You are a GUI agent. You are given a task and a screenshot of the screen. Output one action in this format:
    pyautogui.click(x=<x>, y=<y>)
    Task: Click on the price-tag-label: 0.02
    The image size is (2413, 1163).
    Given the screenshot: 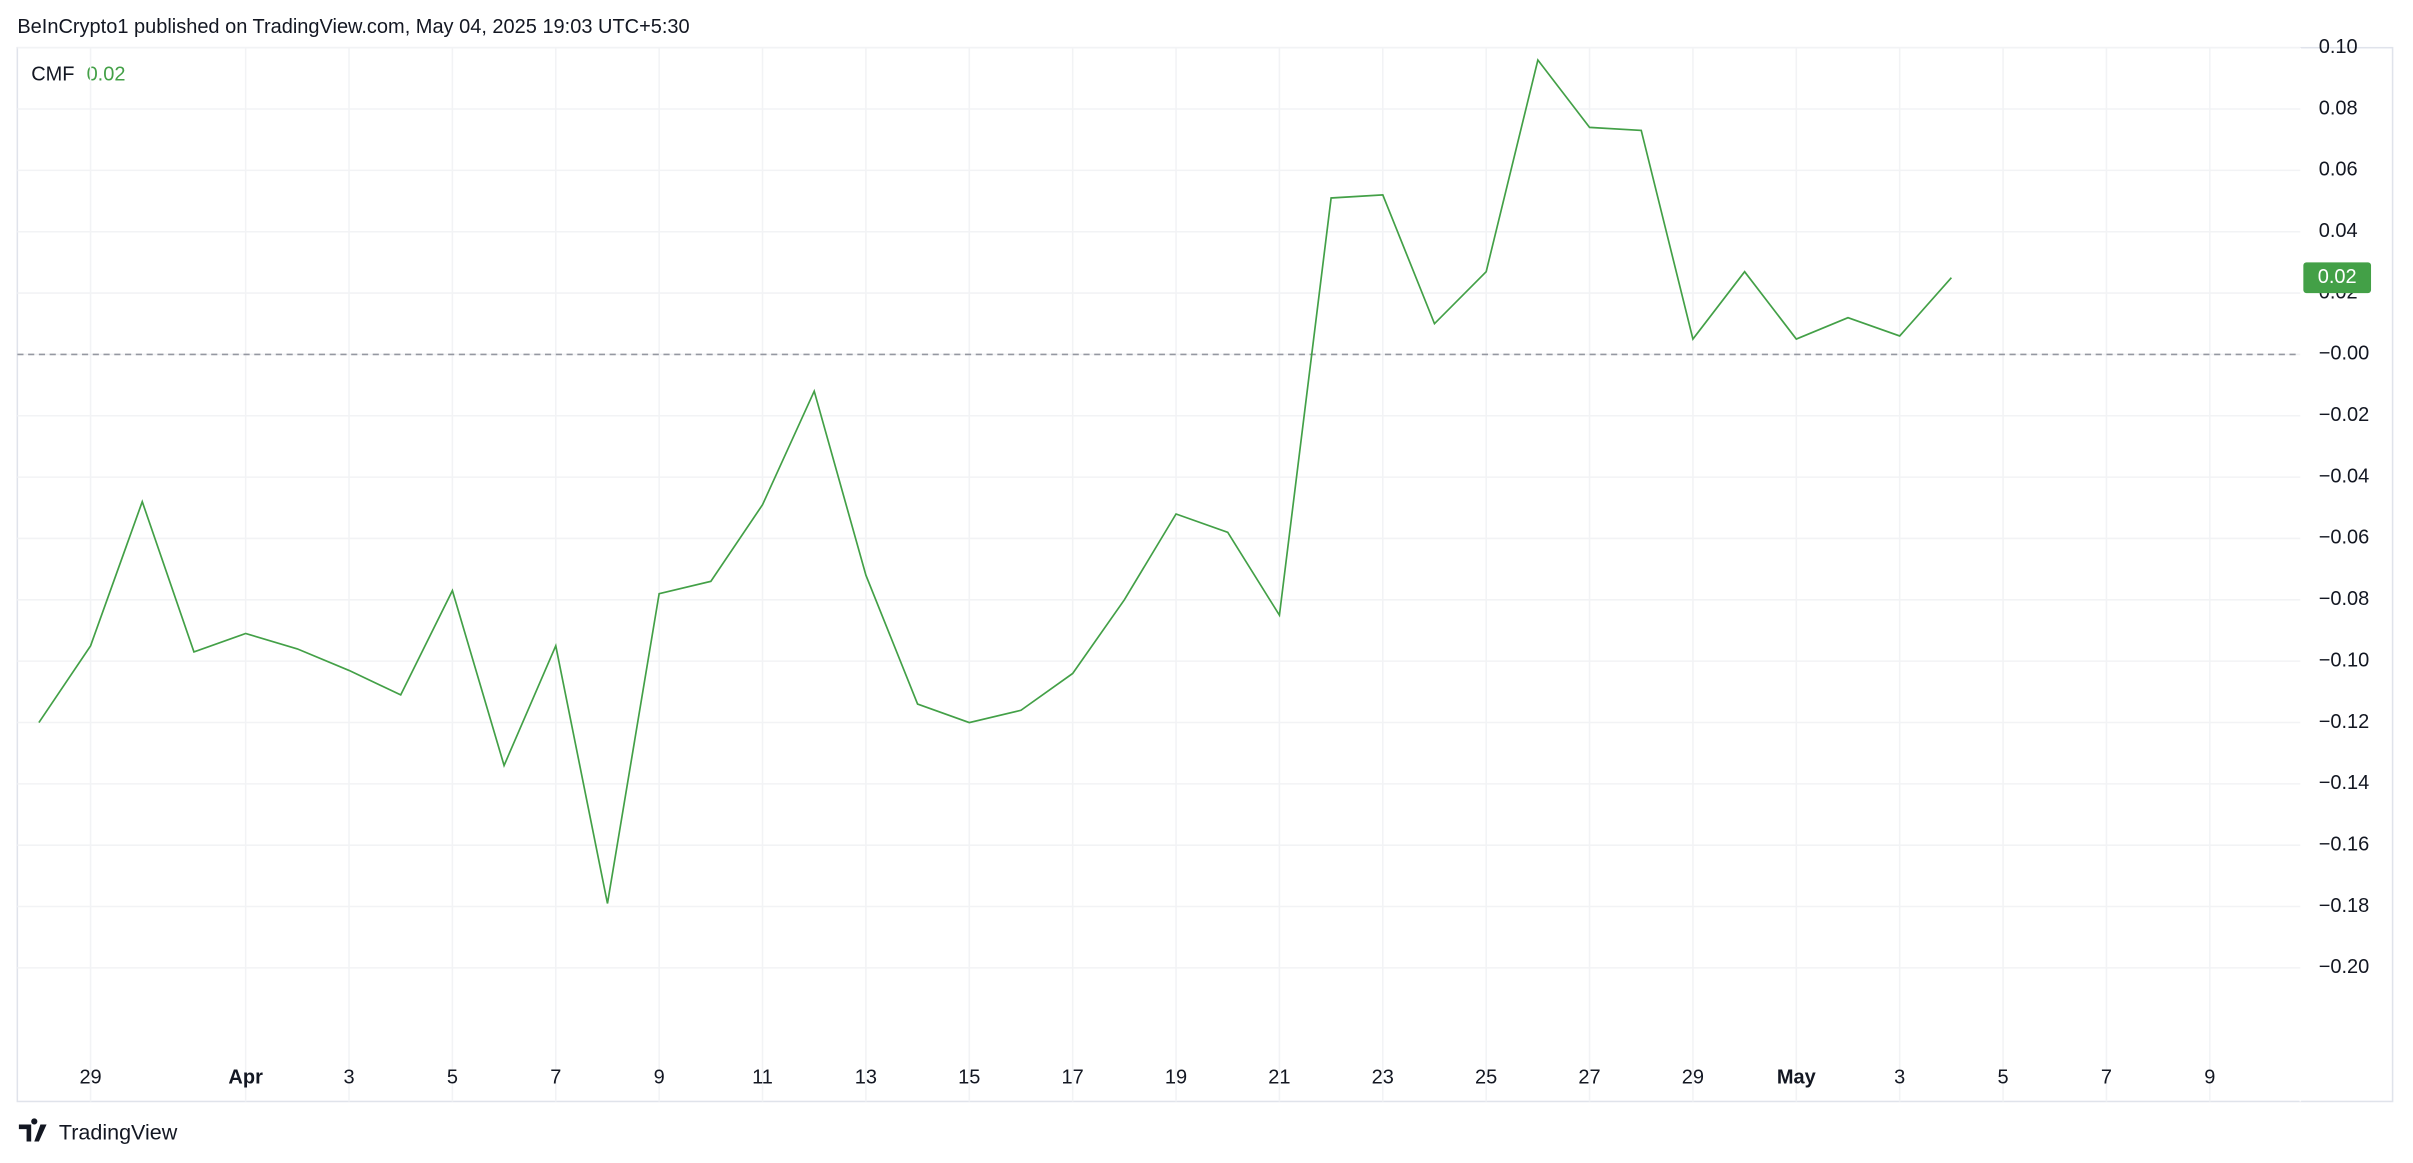 What is the action you would take?
    pyautogui.click(x=2337, y=277)
    